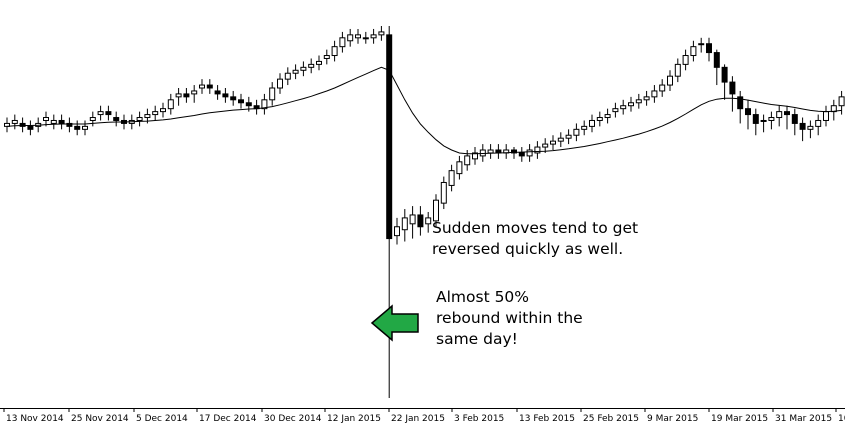 The height and width of the screenshot is (429, 845). What do you see at coordinates (841, 419) in the screenshot?
I see `x-tick-label: 10` at bounding box center [841, 419].